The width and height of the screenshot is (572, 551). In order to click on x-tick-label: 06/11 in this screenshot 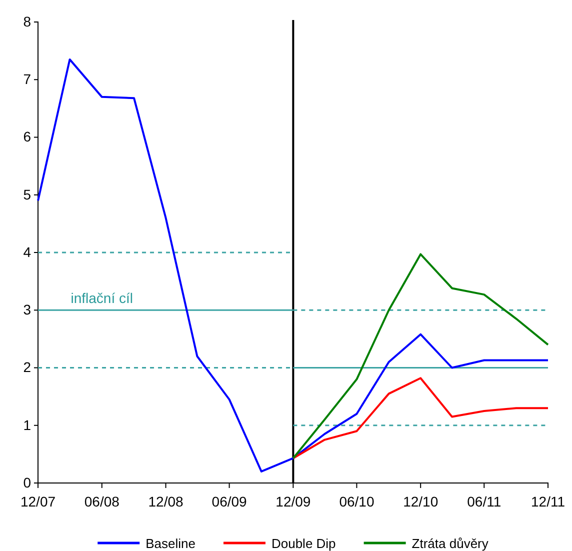, I will do `click(484, 501)`.